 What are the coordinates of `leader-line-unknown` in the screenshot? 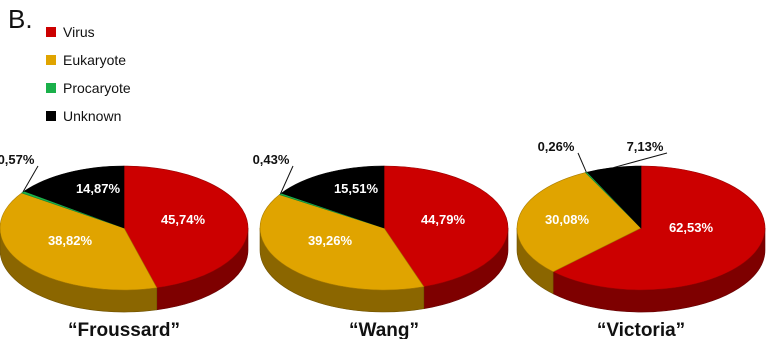 It's located at (640, 160).